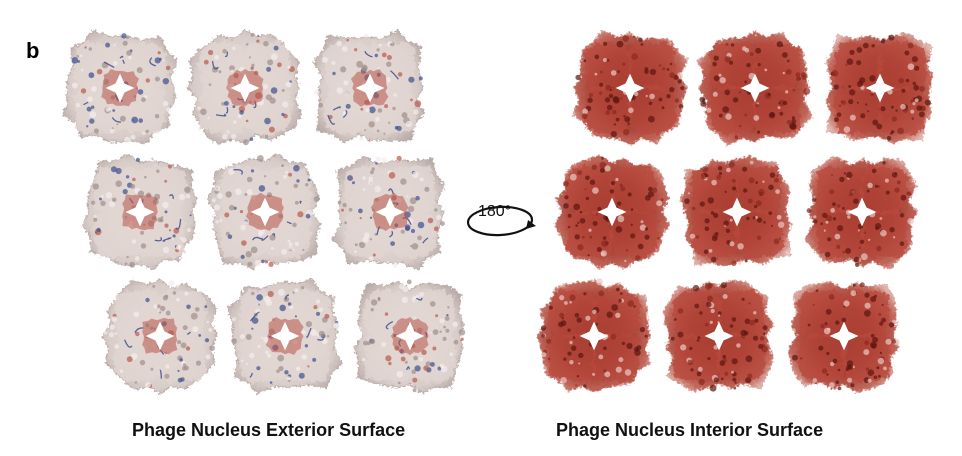 Image resolution: width=962 pixels, height=456 pixels. What do you see at coordinates (269, 430) in the screenshot?
I see `exterior-surface-caption: Phage Nucleus Exterior Surface` at bounding box center [269, 430].